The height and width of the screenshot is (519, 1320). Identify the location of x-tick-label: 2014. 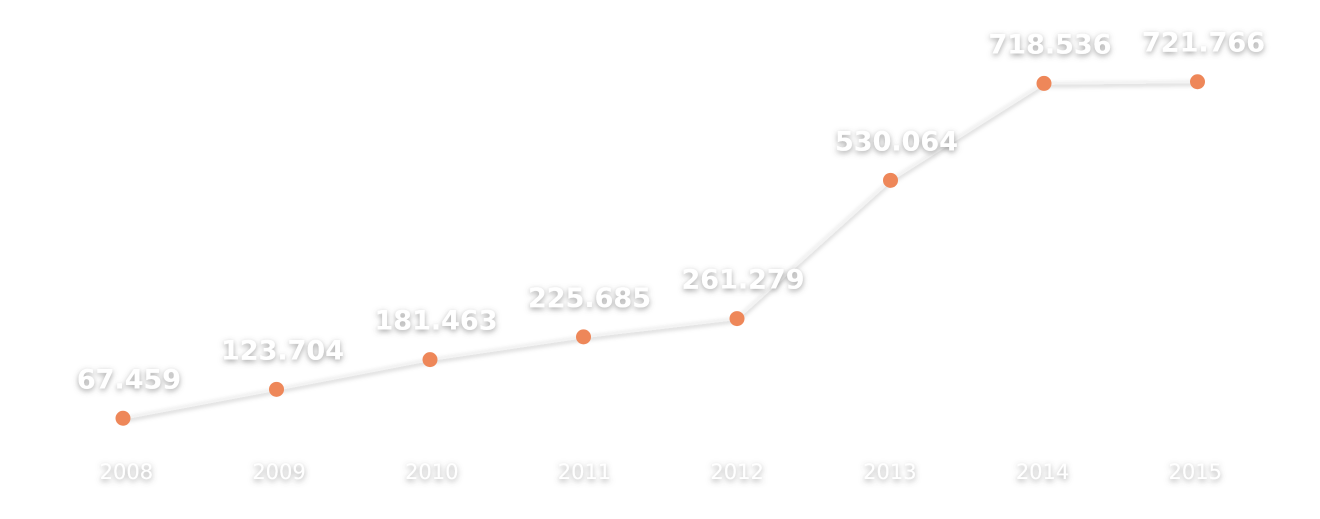
(1042, 472).